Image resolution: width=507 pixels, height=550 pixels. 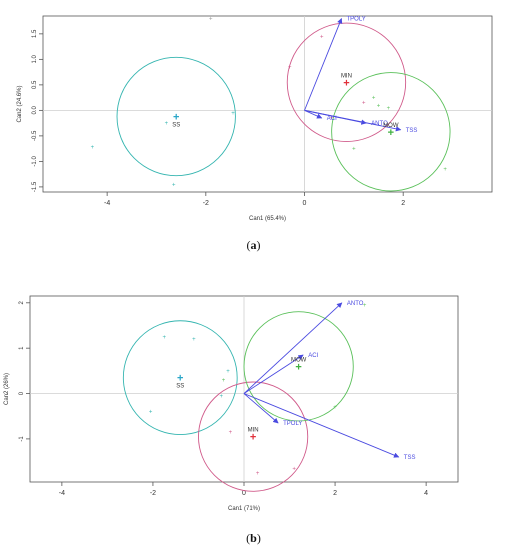 What do you see at coordinates (20, 103) in the screenshot?
I see `y-axis-label: Can2 (24.6%)` at bounding box center [20, 103].